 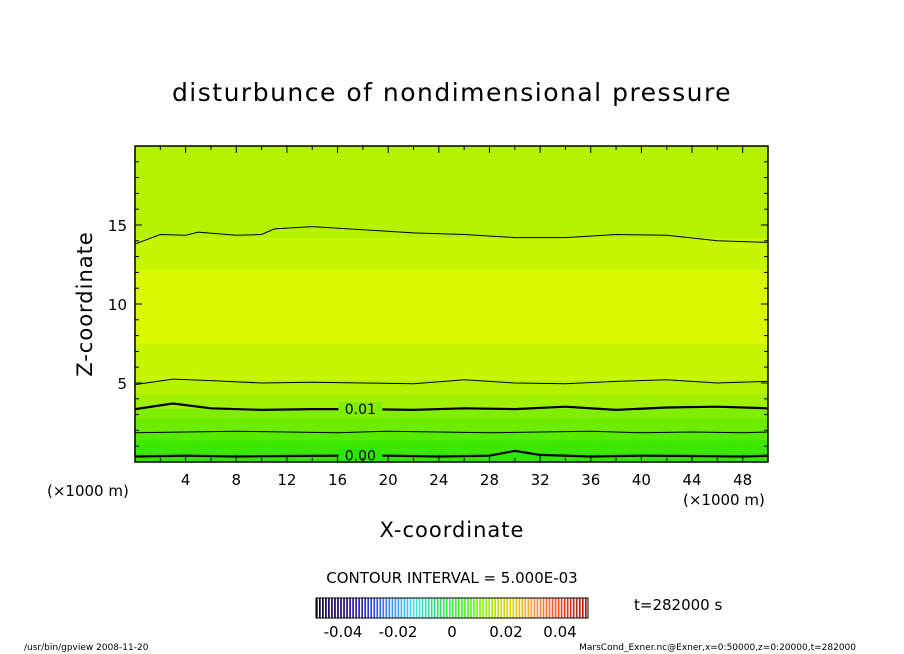 What do you see at coordinates (742, 480) in the screenshot?
I see `x-tick-label: 48` at bounding box center [742, 480].